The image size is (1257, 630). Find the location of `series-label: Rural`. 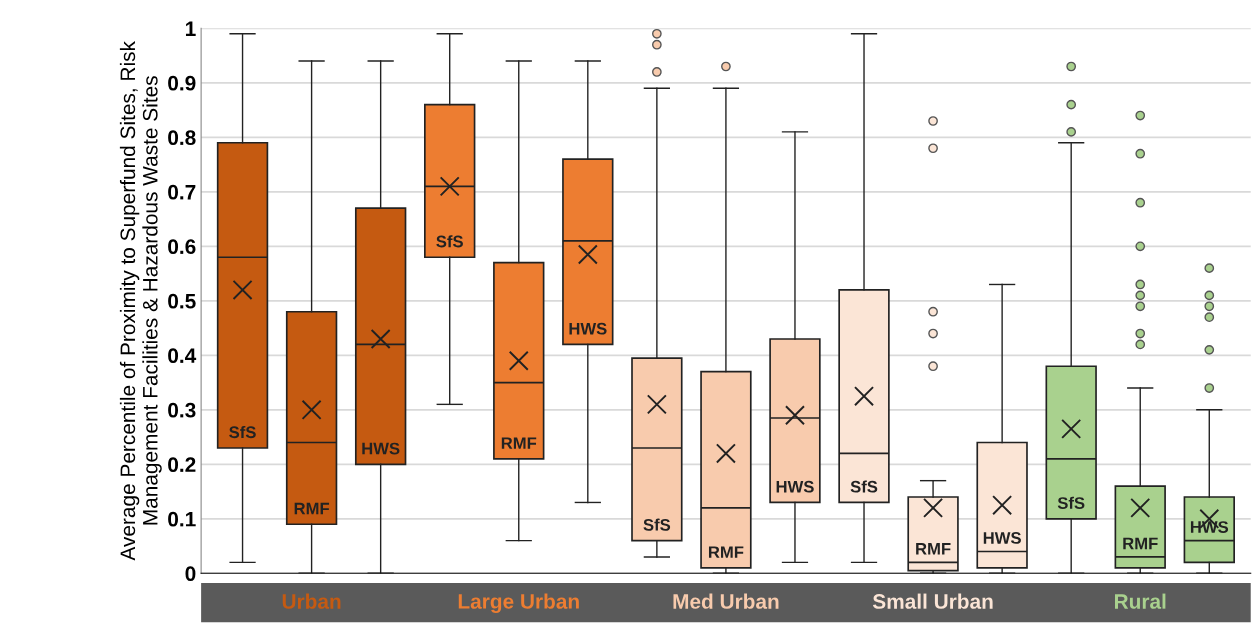

series-label: Rural is located at coordinates (1140, 601).